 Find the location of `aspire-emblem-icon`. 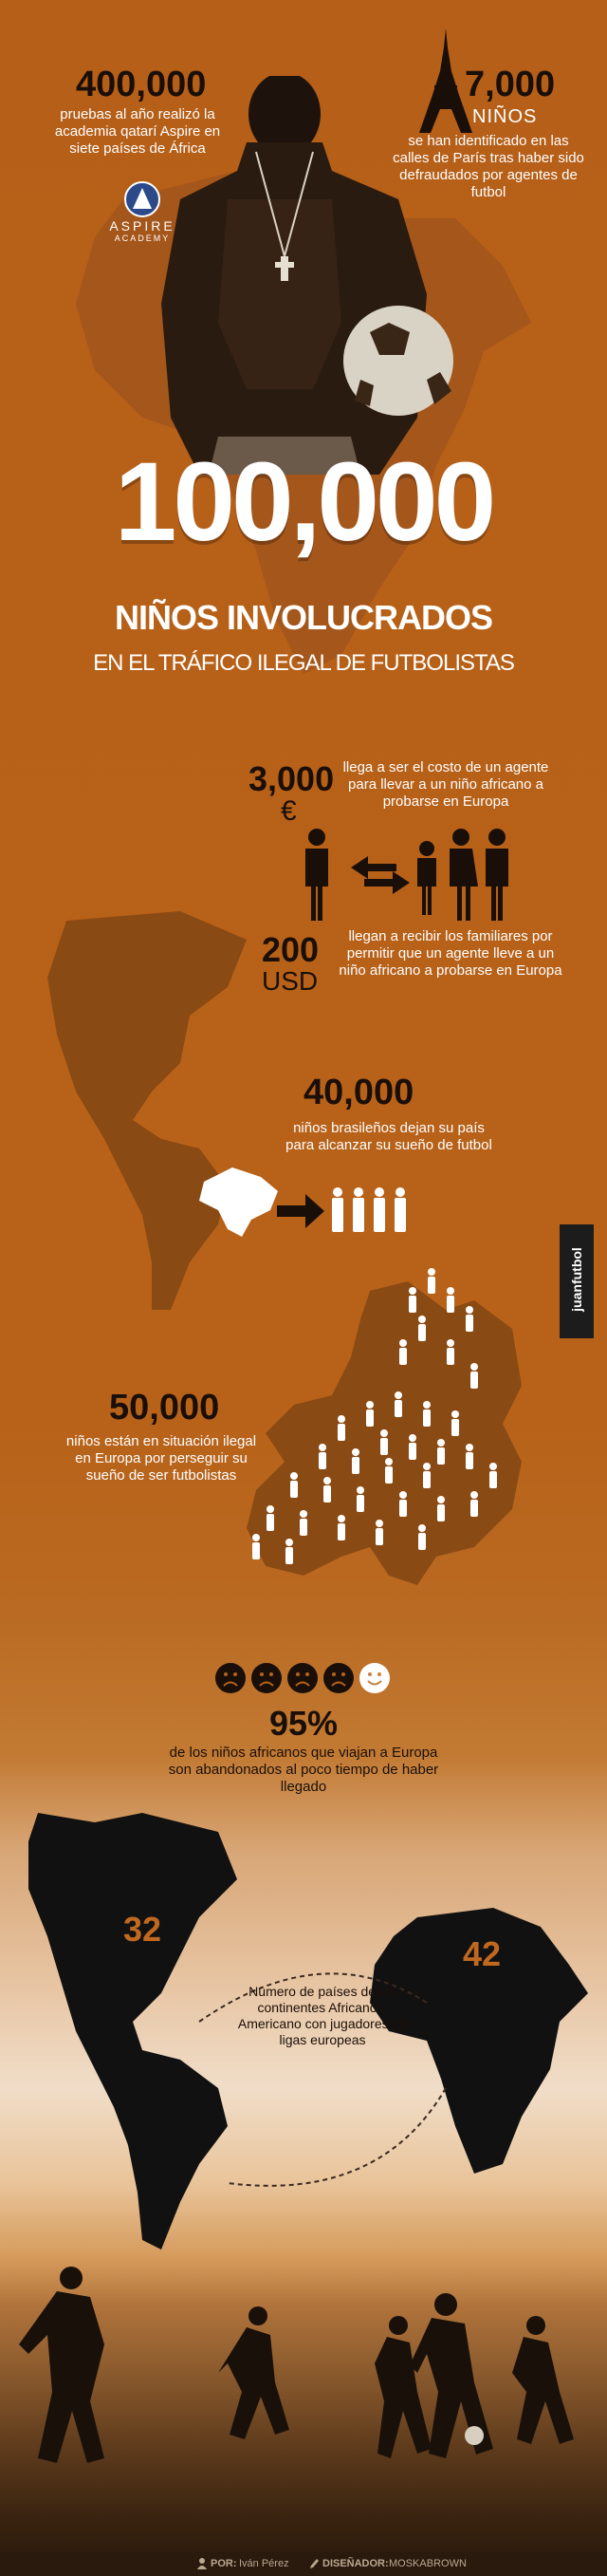

aspire-emblem-icon is located at coordinates (142, 199).